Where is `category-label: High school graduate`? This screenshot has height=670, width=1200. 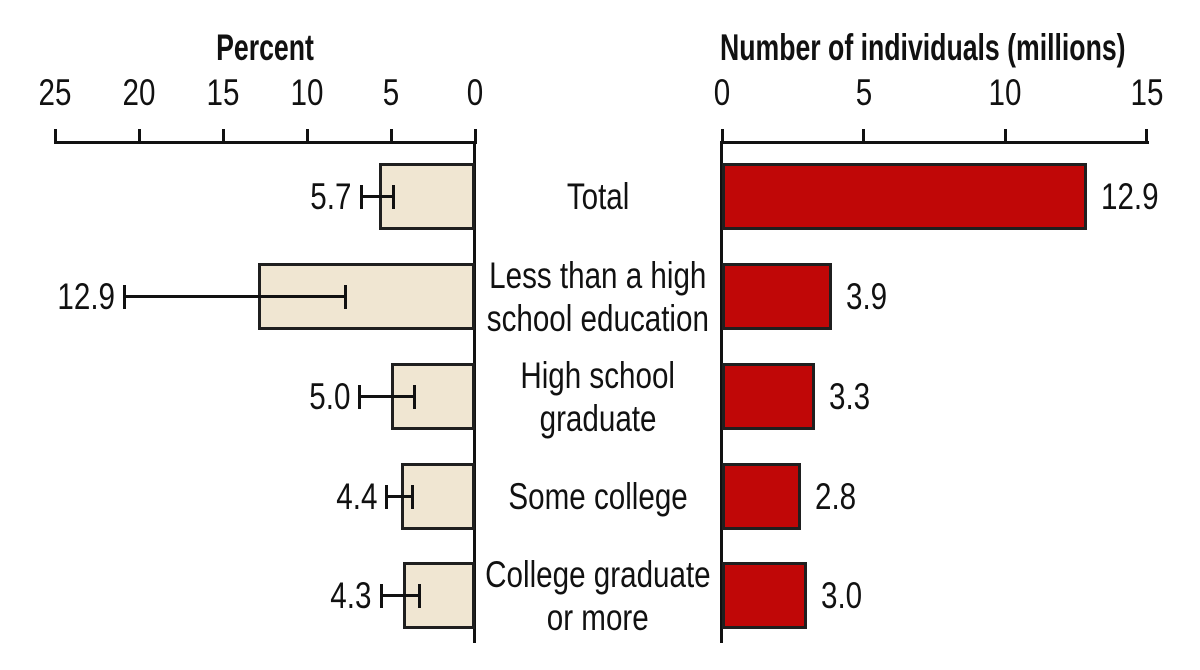
category-label: High school graduate is located at coordinates (598, 396).